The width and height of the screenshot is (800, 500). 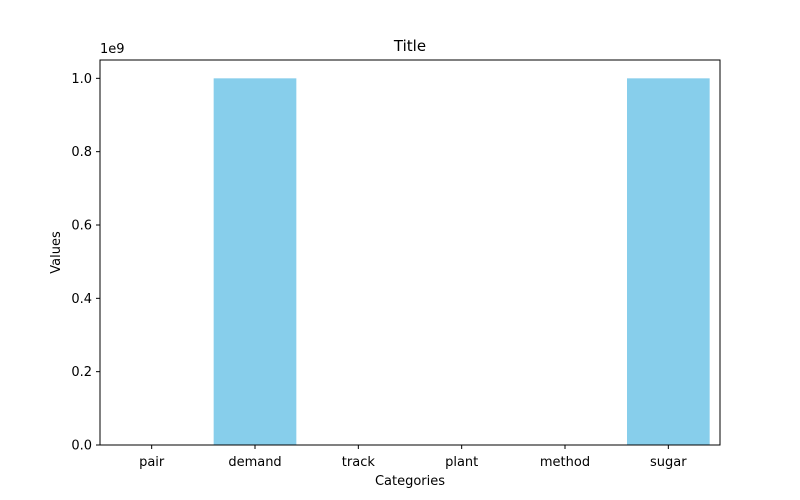 I want to click on x-tick-label: sugar, so click(x=668, y=462).